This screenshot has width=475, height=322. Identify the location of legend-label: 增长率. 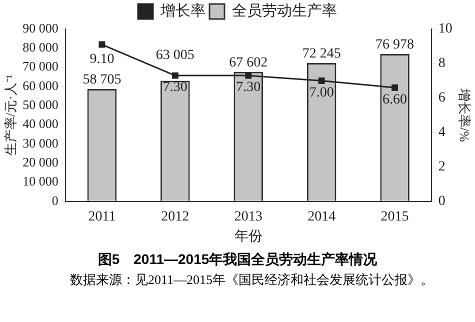
(183, 11).